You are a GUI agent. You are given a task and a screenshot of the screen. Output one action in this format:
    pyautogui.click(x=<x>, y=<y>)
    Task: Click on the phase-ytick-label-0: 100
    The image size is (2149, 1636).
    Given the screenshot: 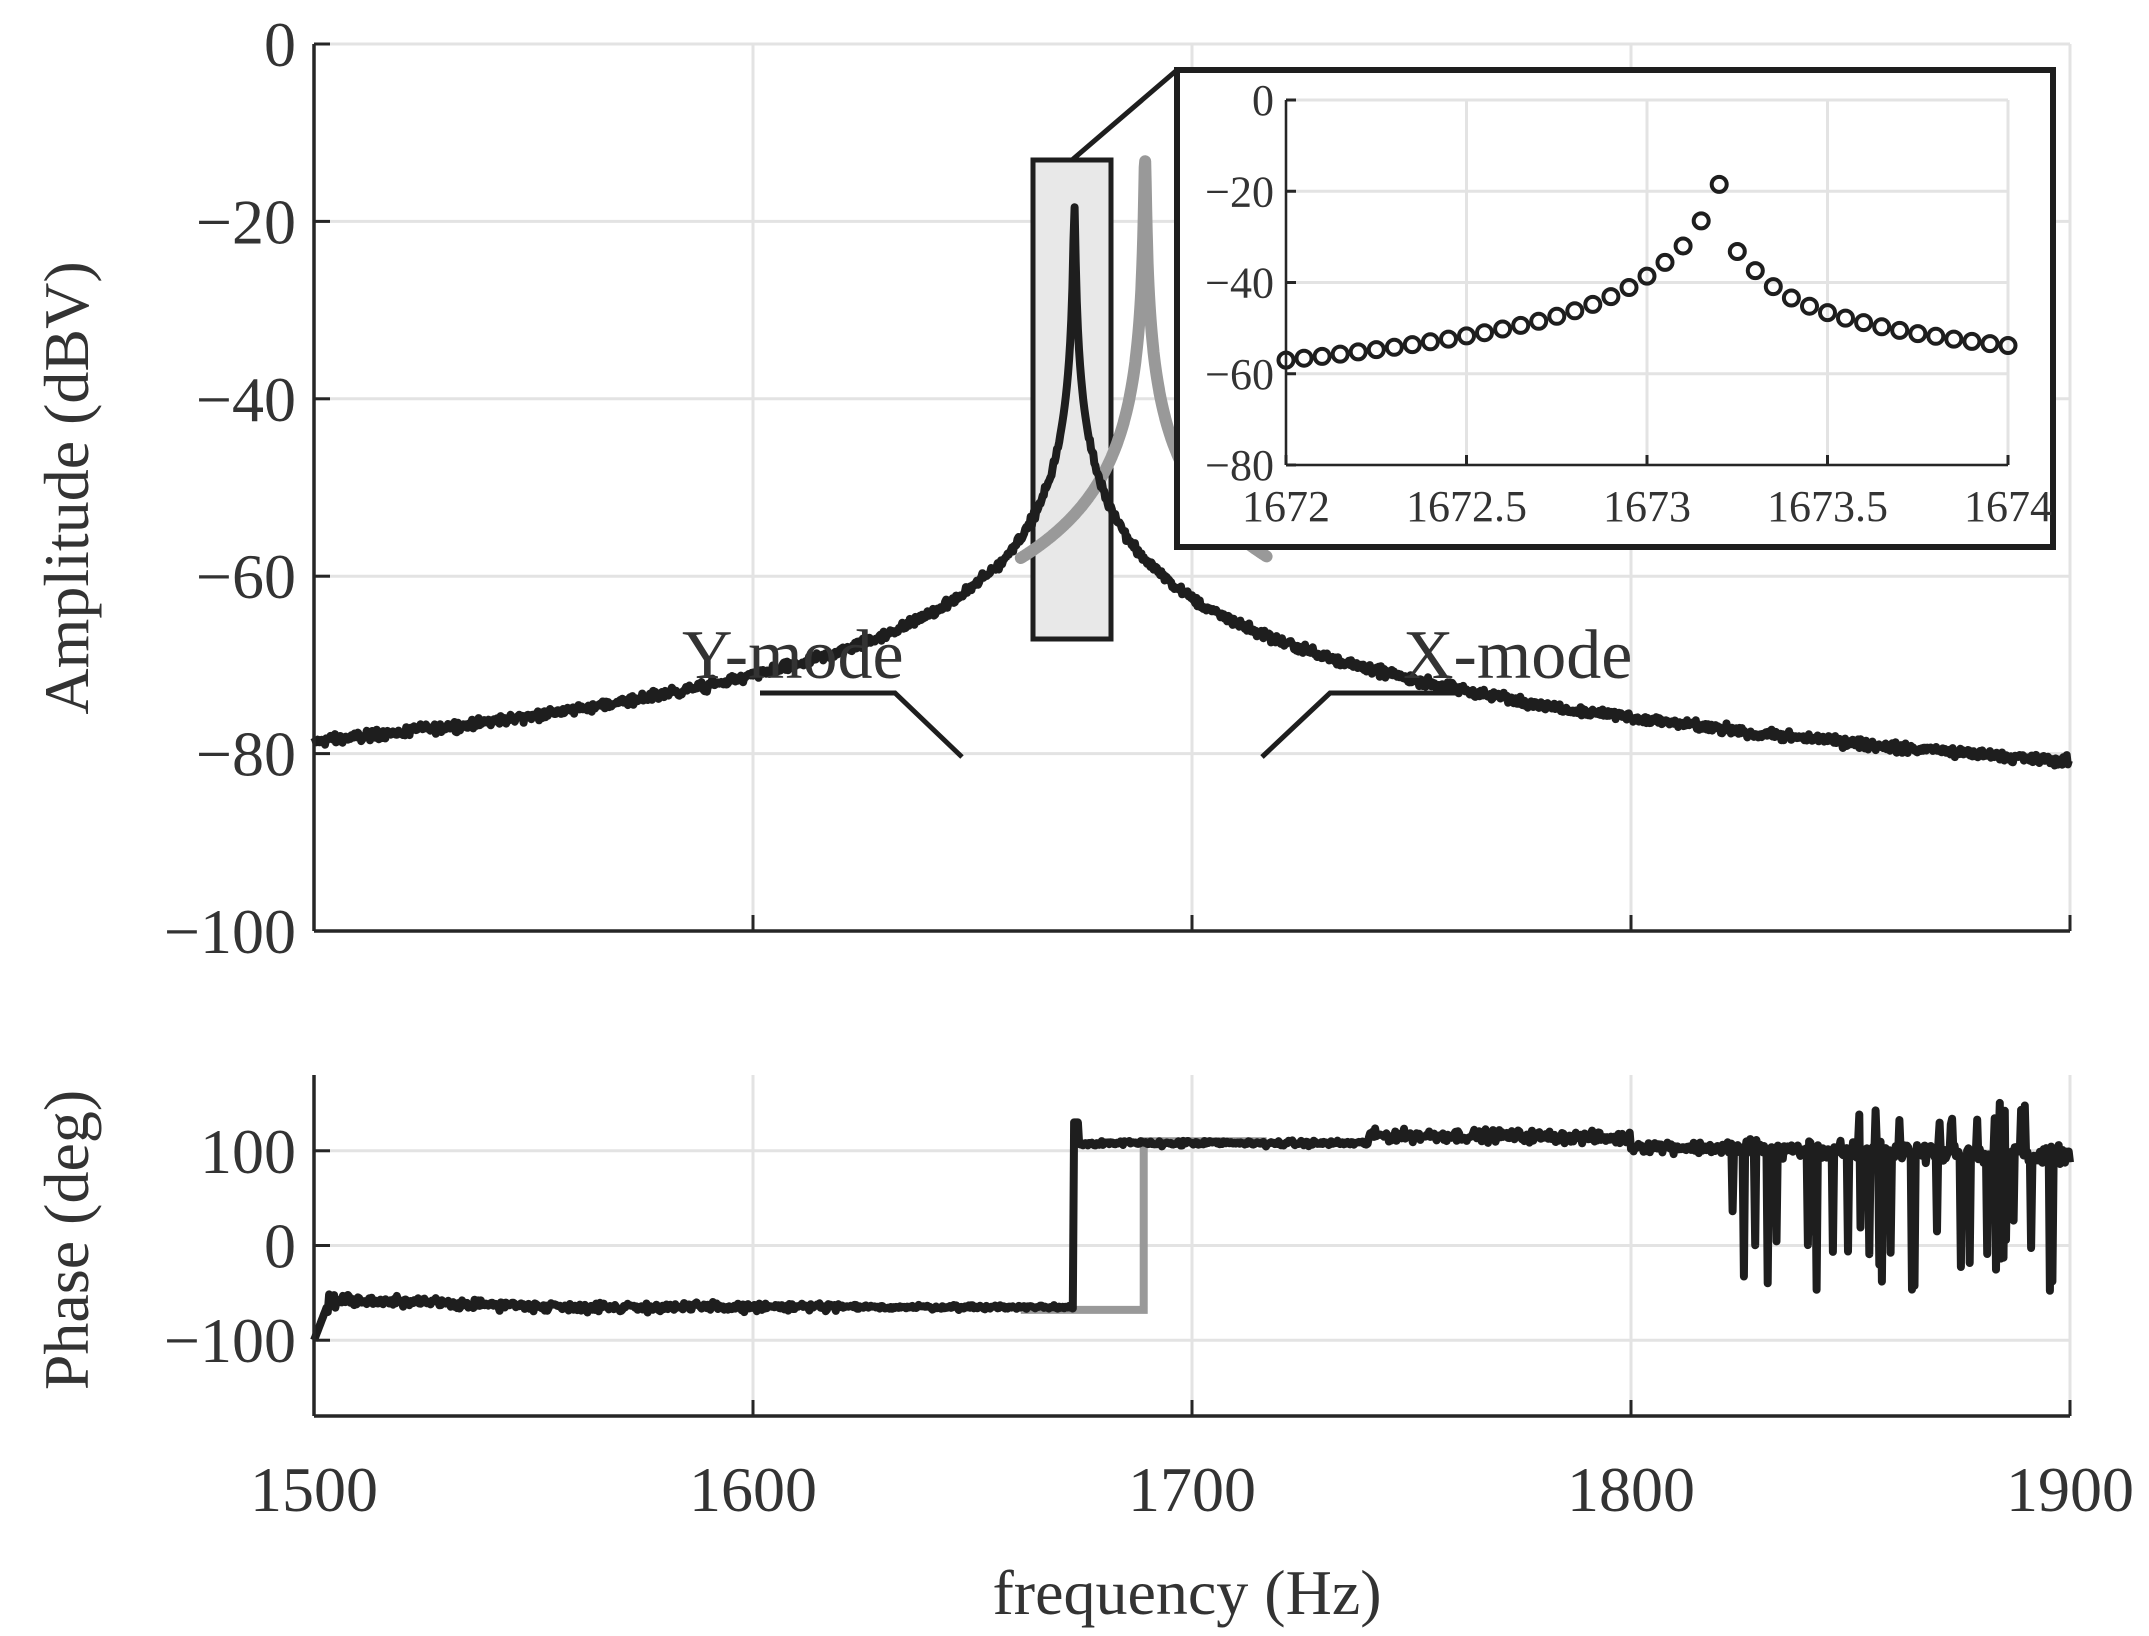 What is the action you would take?
    pyautogui.click(x=248, y=1151)
    